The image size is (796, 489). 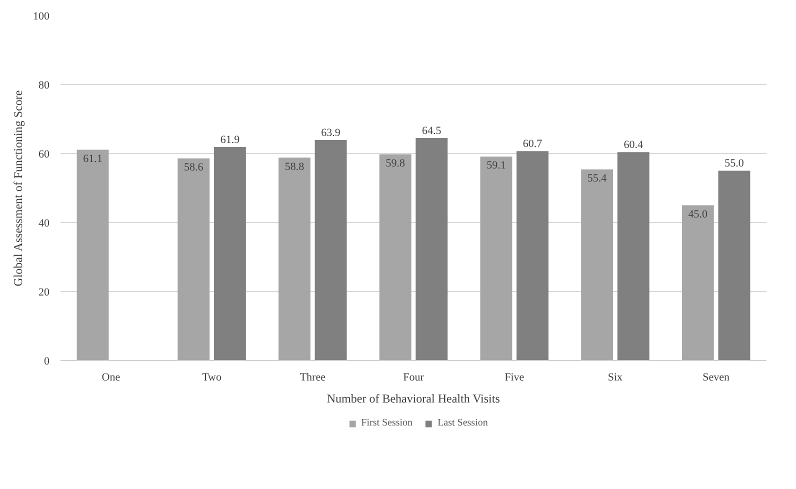 I want to click on data-label: 58.6, so click(x=194, y=167).